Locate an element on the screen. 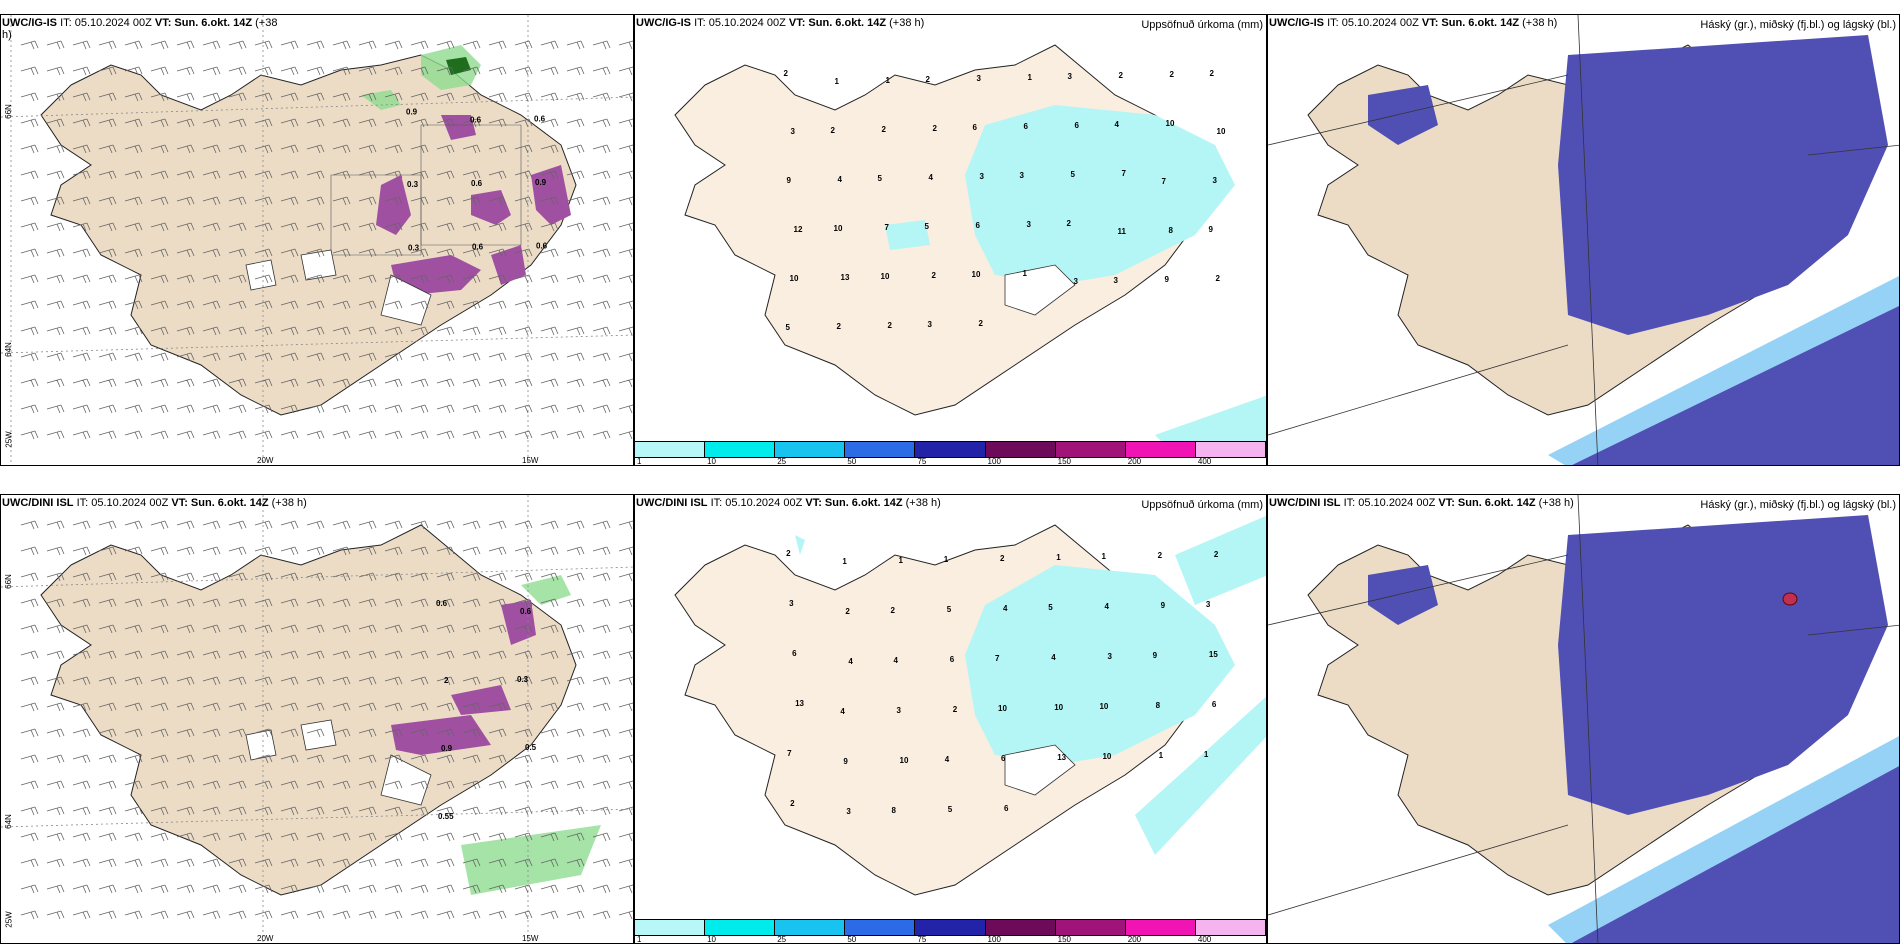  colorbar-label: 50 is located at coordinates (852, 461).